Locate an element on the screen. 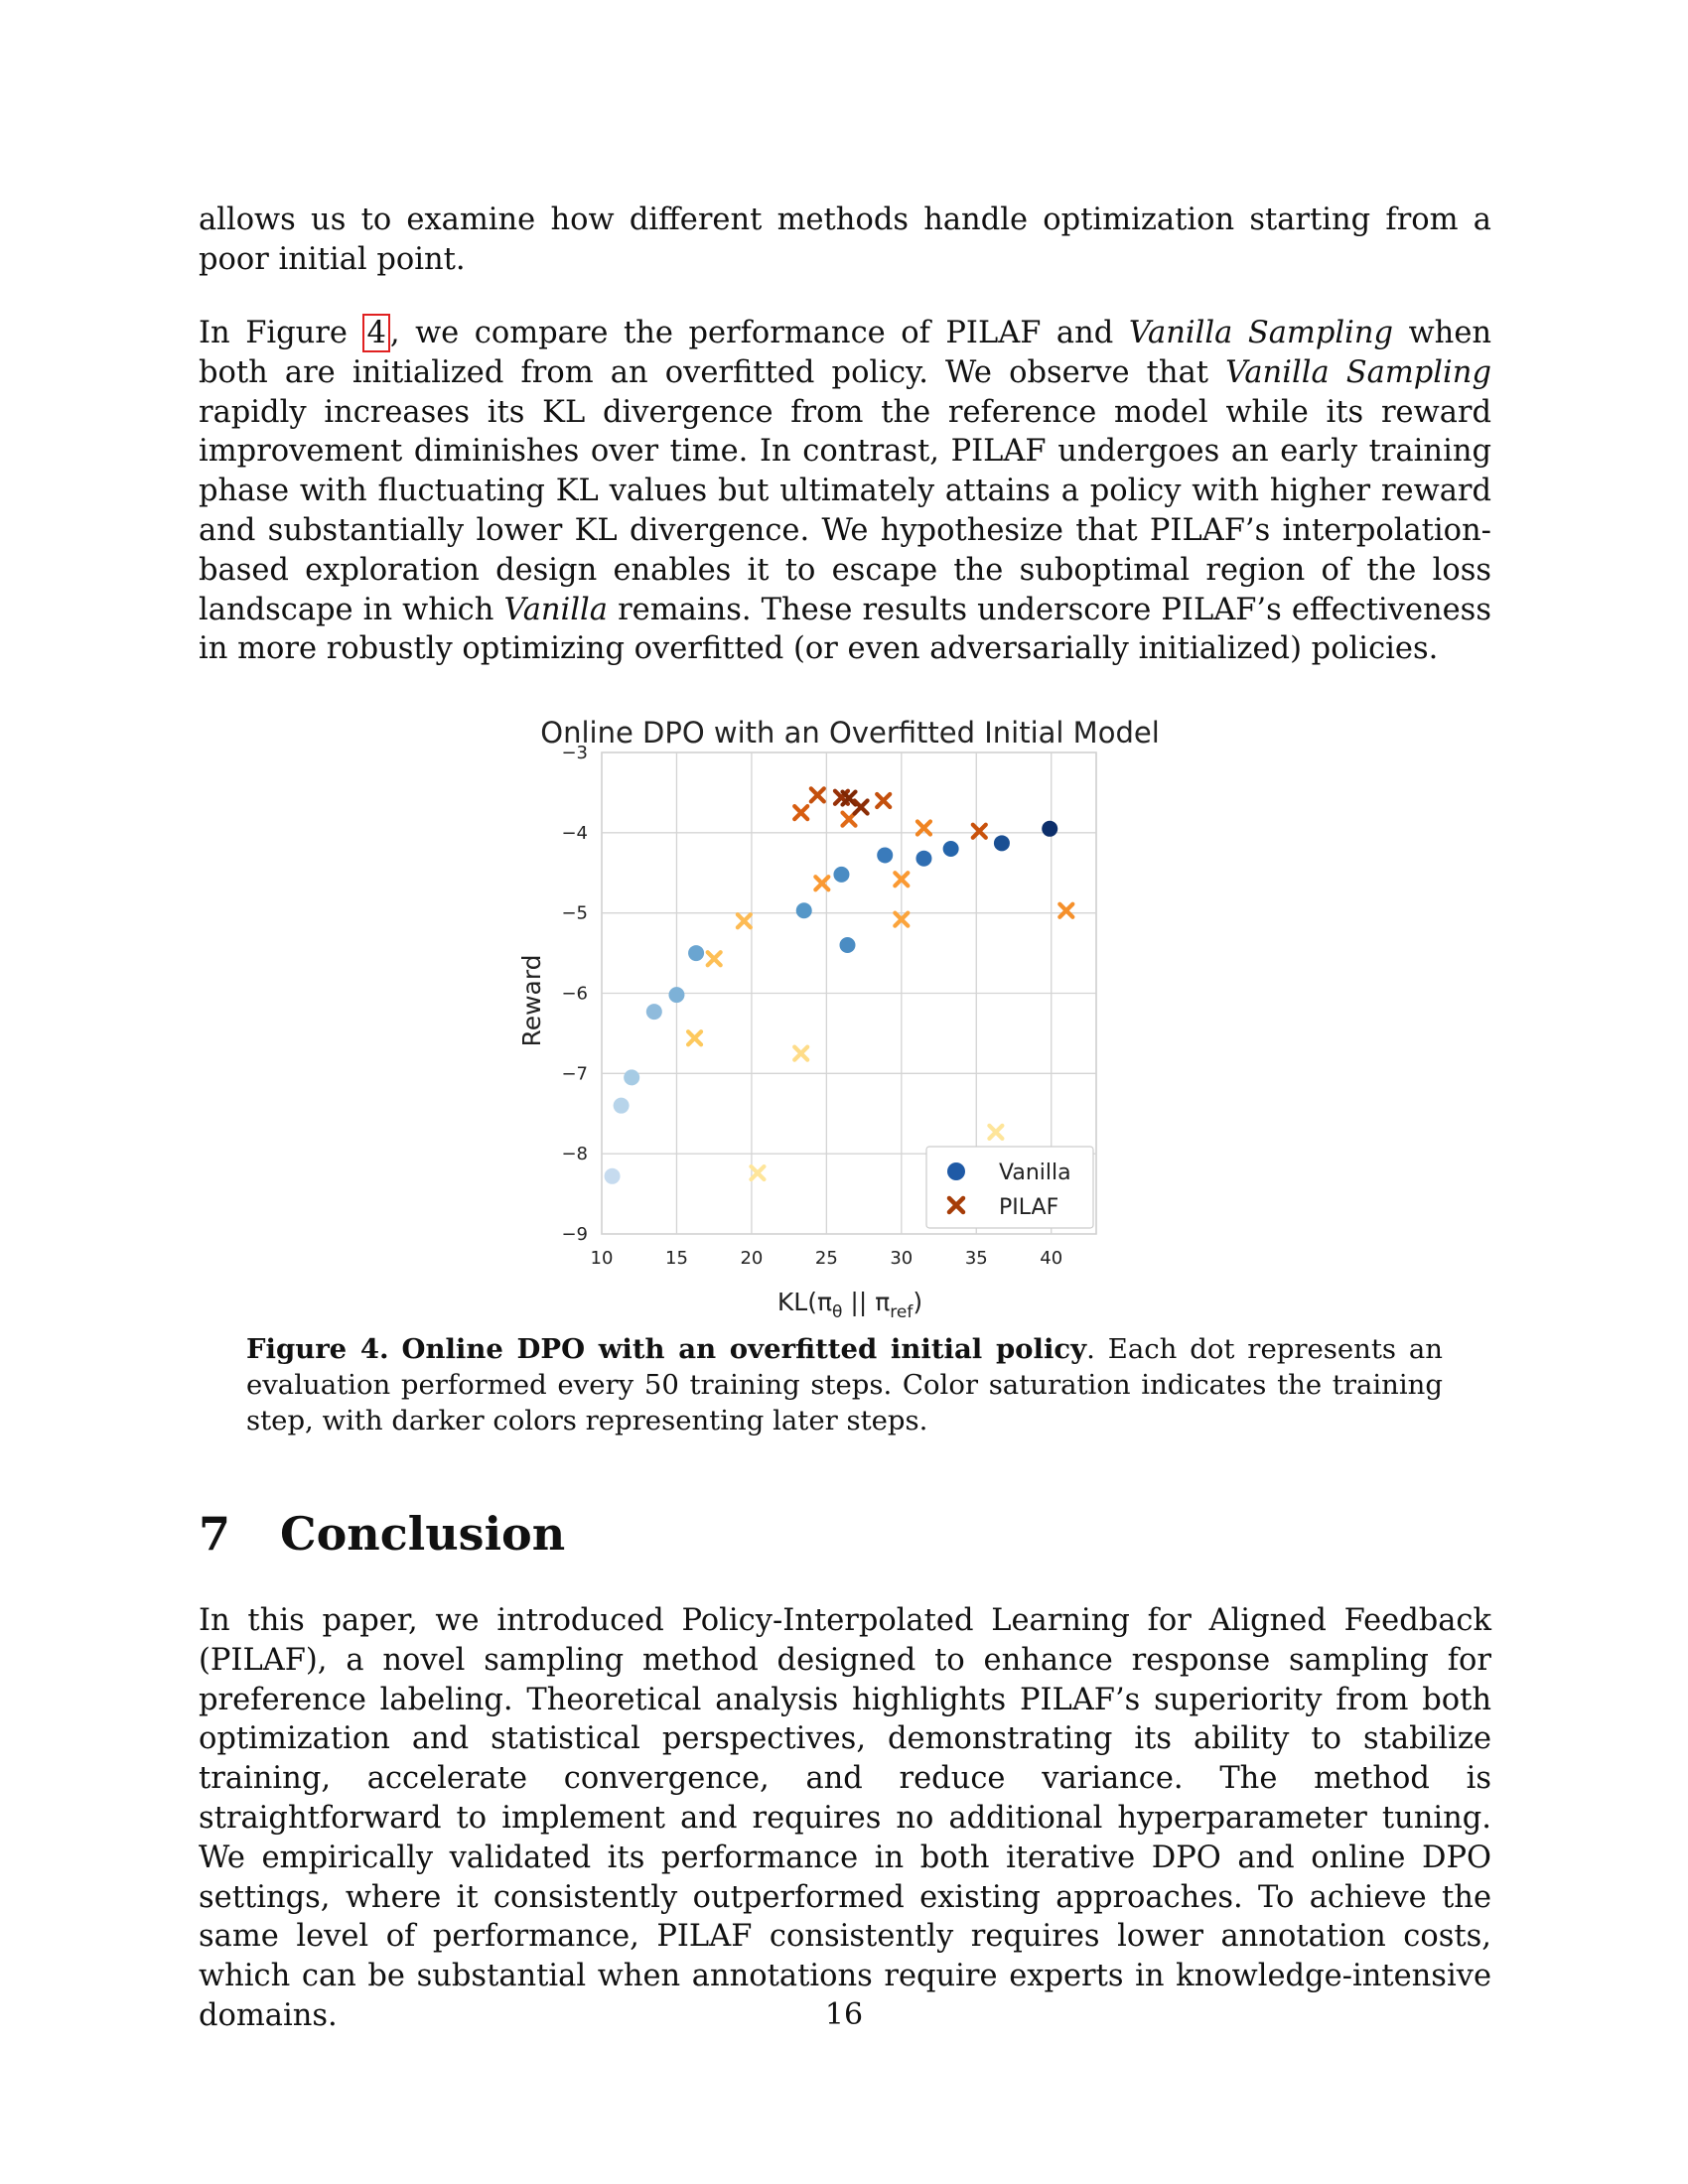 This screenshot has width=1688, height=2184. legend-box is located at coordinates (1009, 1187).